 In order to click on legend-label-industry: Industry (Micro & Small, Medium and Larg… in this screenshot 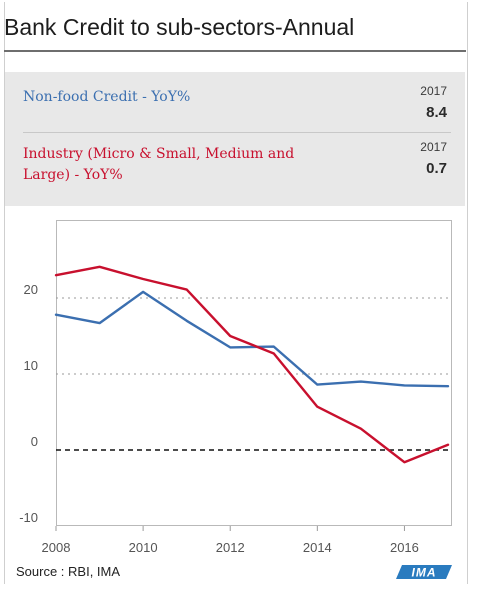, I will do `click(158, 165)`.